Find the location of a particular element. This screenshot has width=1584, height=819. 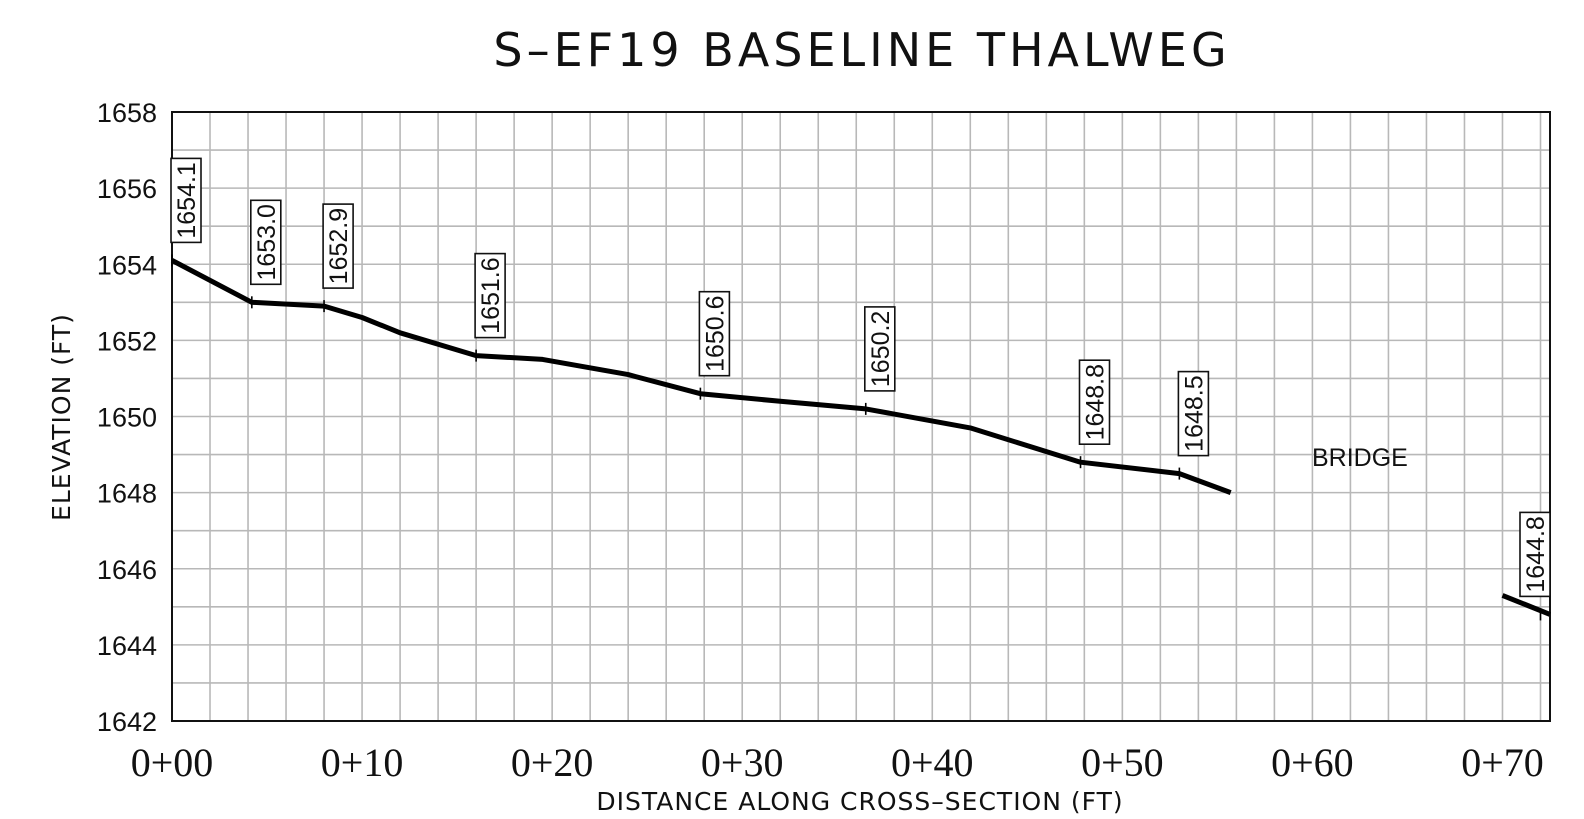

x-tick-label: 0+10 is located at coordinates (362, 762).